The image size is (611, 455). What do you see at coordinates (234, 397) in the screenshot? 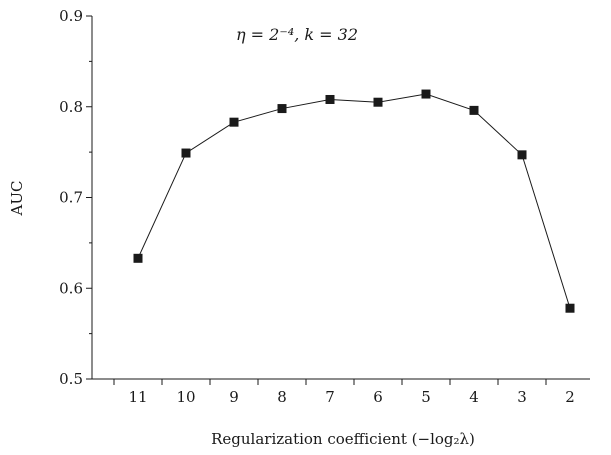
I see `x-tick-label: 9` at bounding box center [234, 397].